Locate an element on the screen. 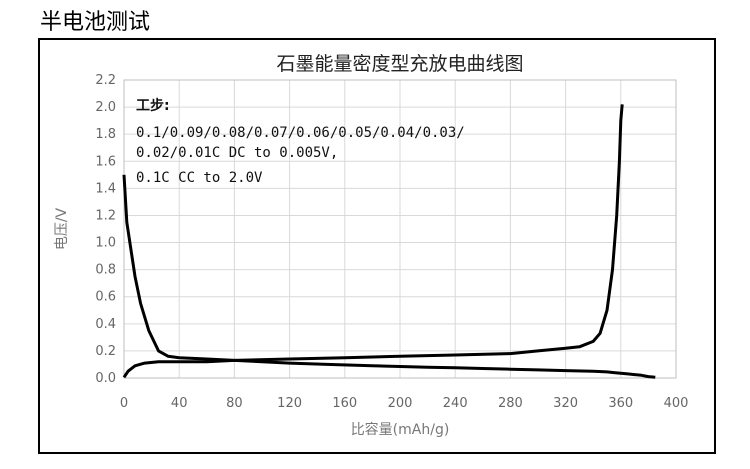 This screenshot has width=750, height=469. x-tick-label: 320 is located at coordinates (565, 403).